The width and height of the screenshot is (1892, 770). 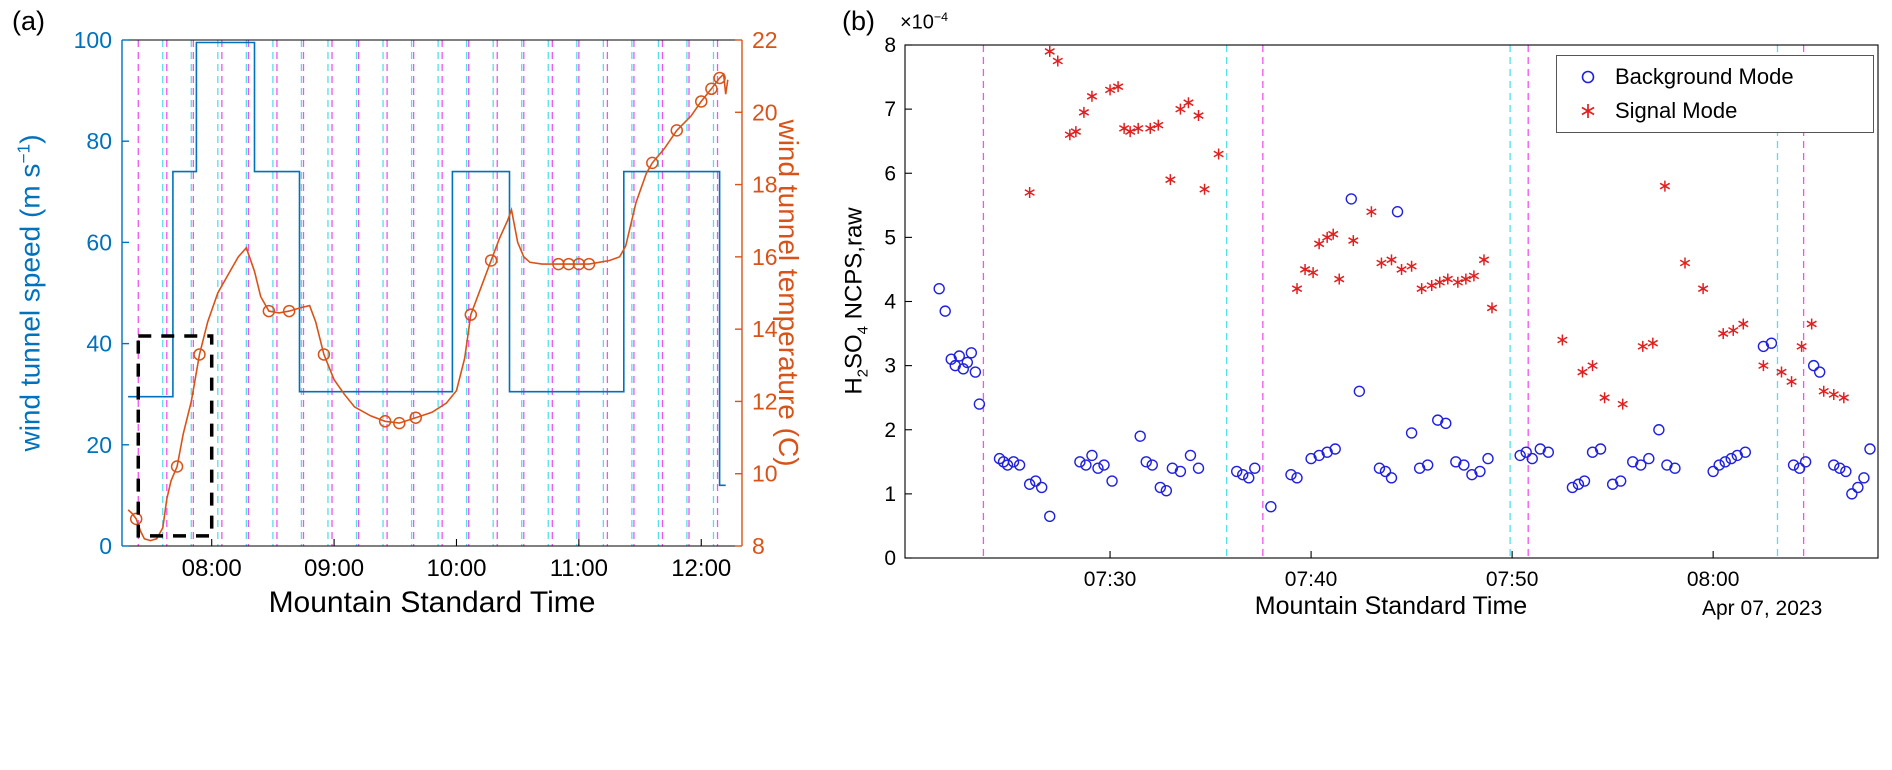 What do you see at coordinates (917, 22) in the screenshot?
I see `exponent-base: ×10` at bounding box center [917, 22].